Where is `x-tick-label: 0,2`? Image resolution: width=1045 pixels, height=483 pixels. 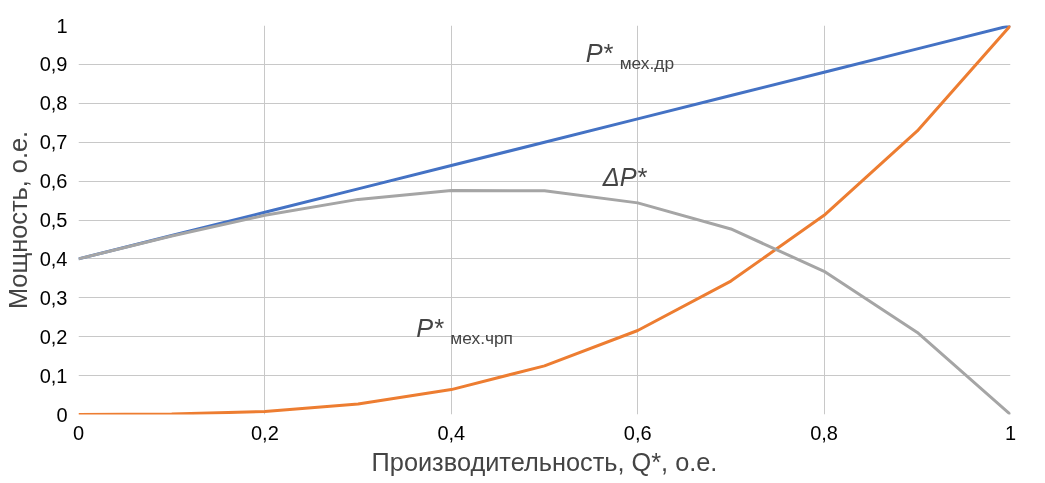 x-tick-label: 0,2 is located at coordinates (265, 432).